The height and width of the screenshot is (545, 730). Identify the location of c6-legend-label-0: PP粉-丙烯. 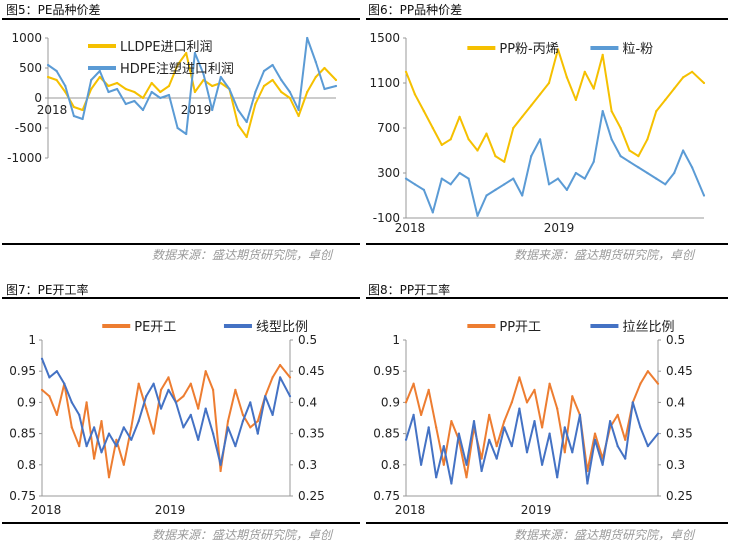
(528, 49).